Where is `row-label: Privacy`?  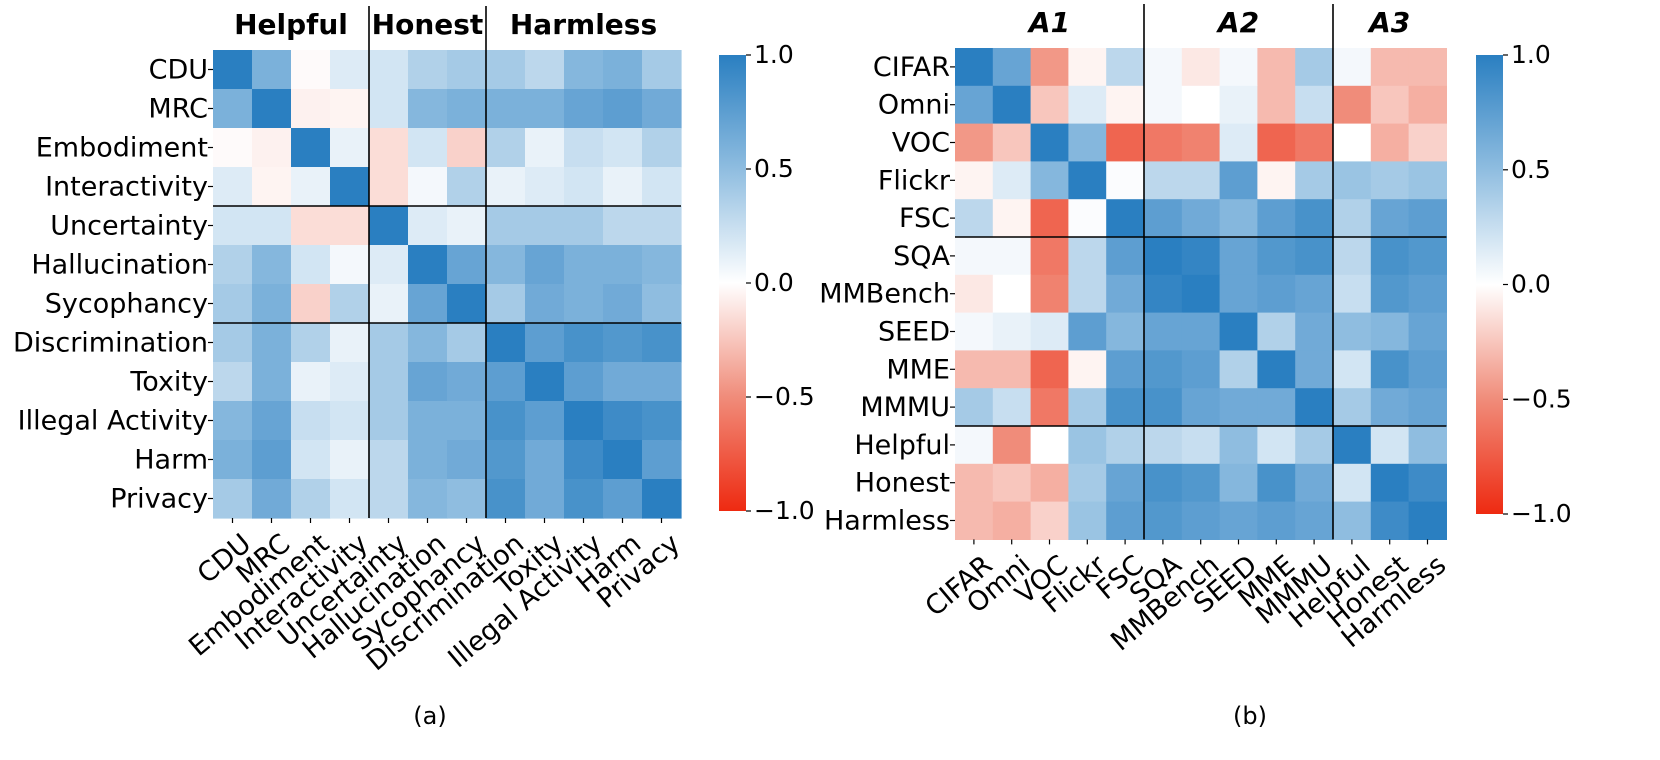
row-label: Privacy is located at coordinates (159, 499).